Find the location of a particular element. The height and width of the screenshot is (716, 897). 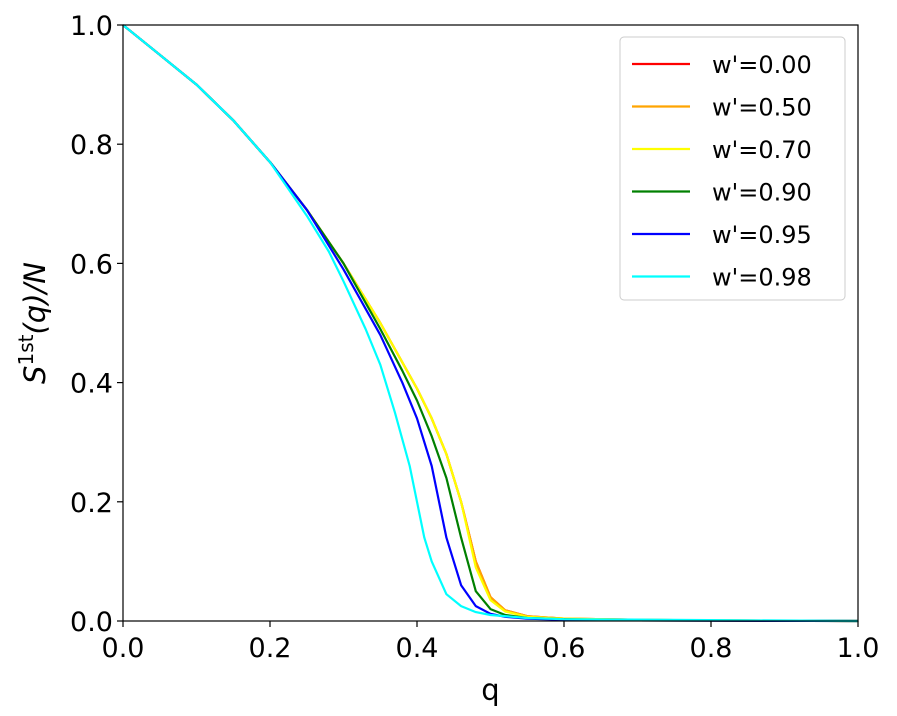

x-tick-label: 0.0 is located at coordinates (123, 648).